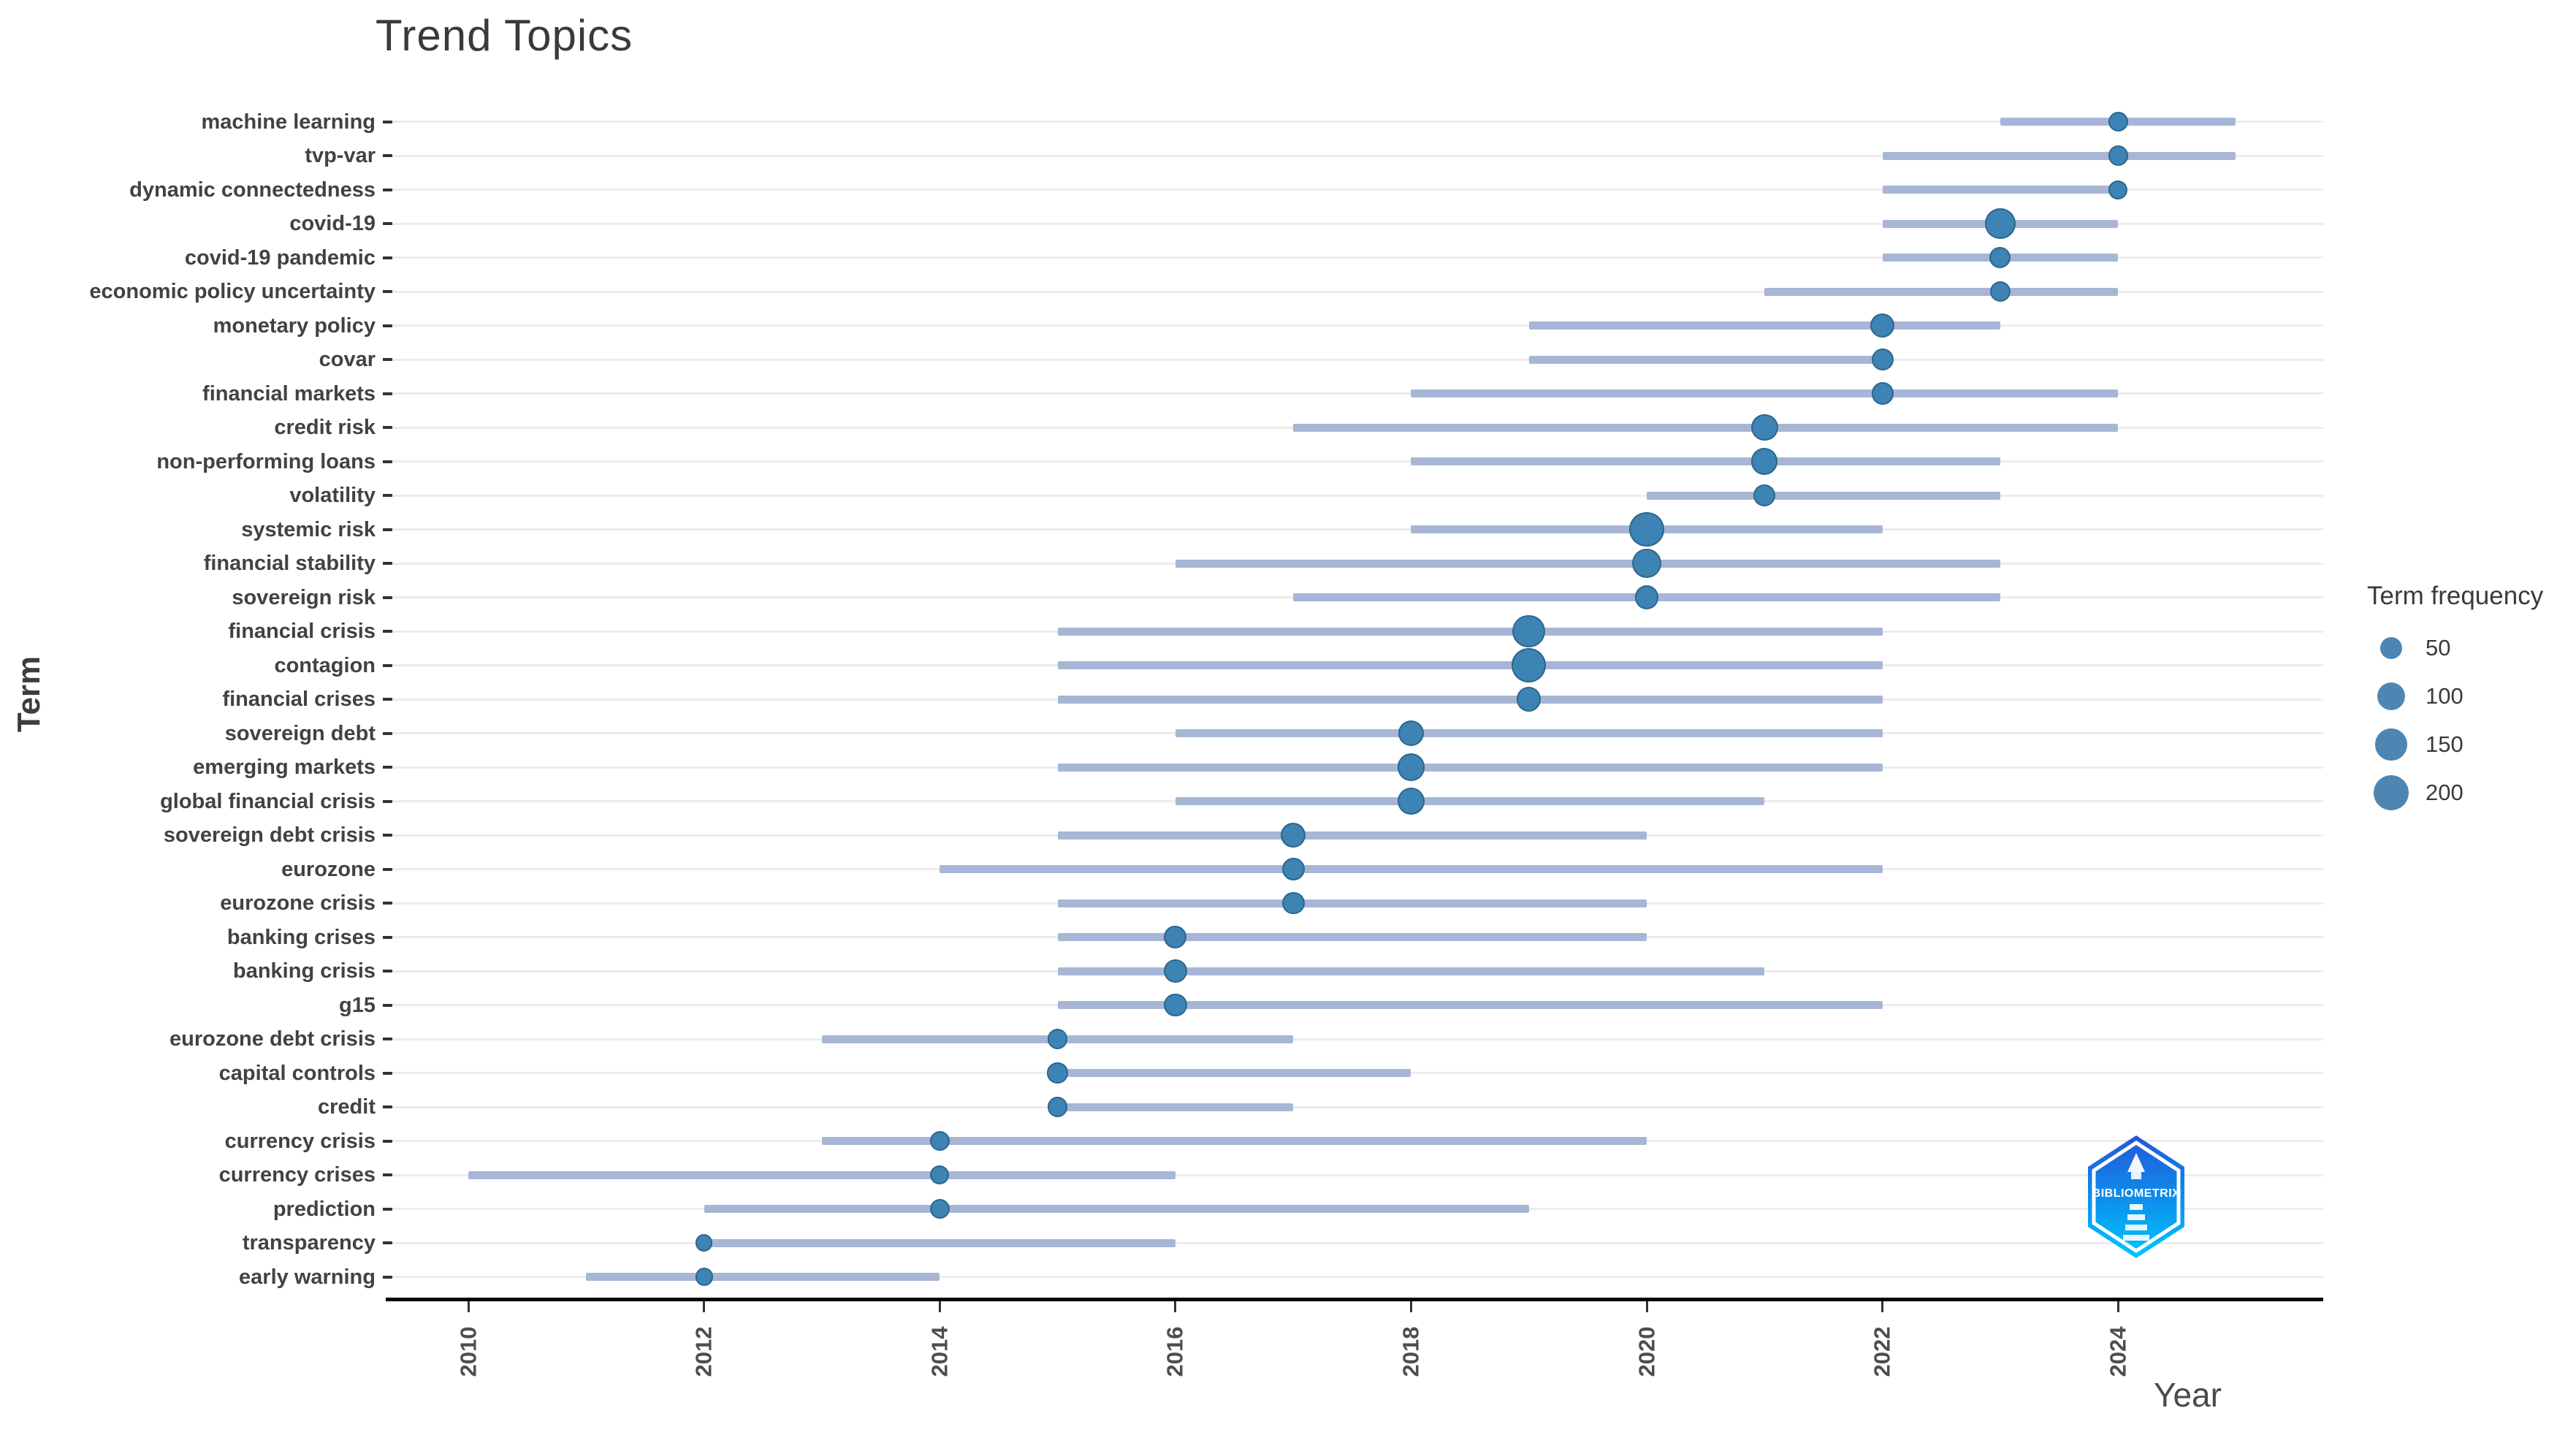 The width and height of the screenshot is (2576, 1435). Describe the element at coordinates (233, 291) in the screenshot. I see `term-label: economic policy uncertainty` at that location.